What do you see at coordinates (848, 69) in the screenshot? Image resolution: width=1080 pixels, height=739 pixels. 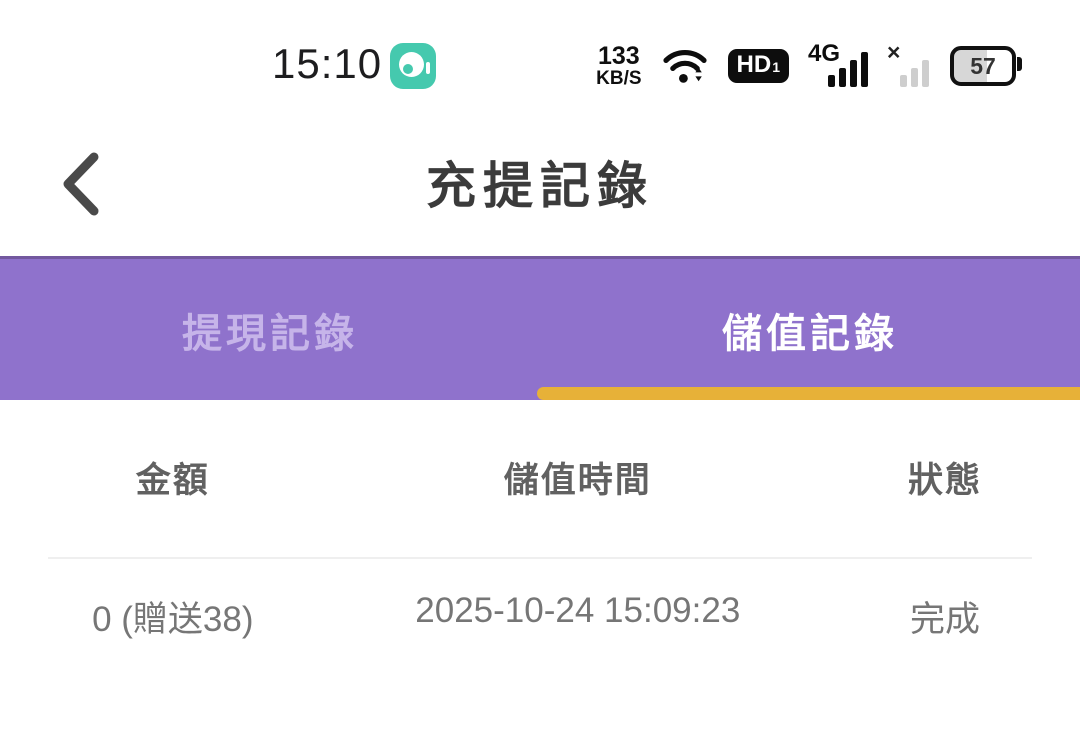 I see `signal-bars-sim1` at bounding box center [848, 69].